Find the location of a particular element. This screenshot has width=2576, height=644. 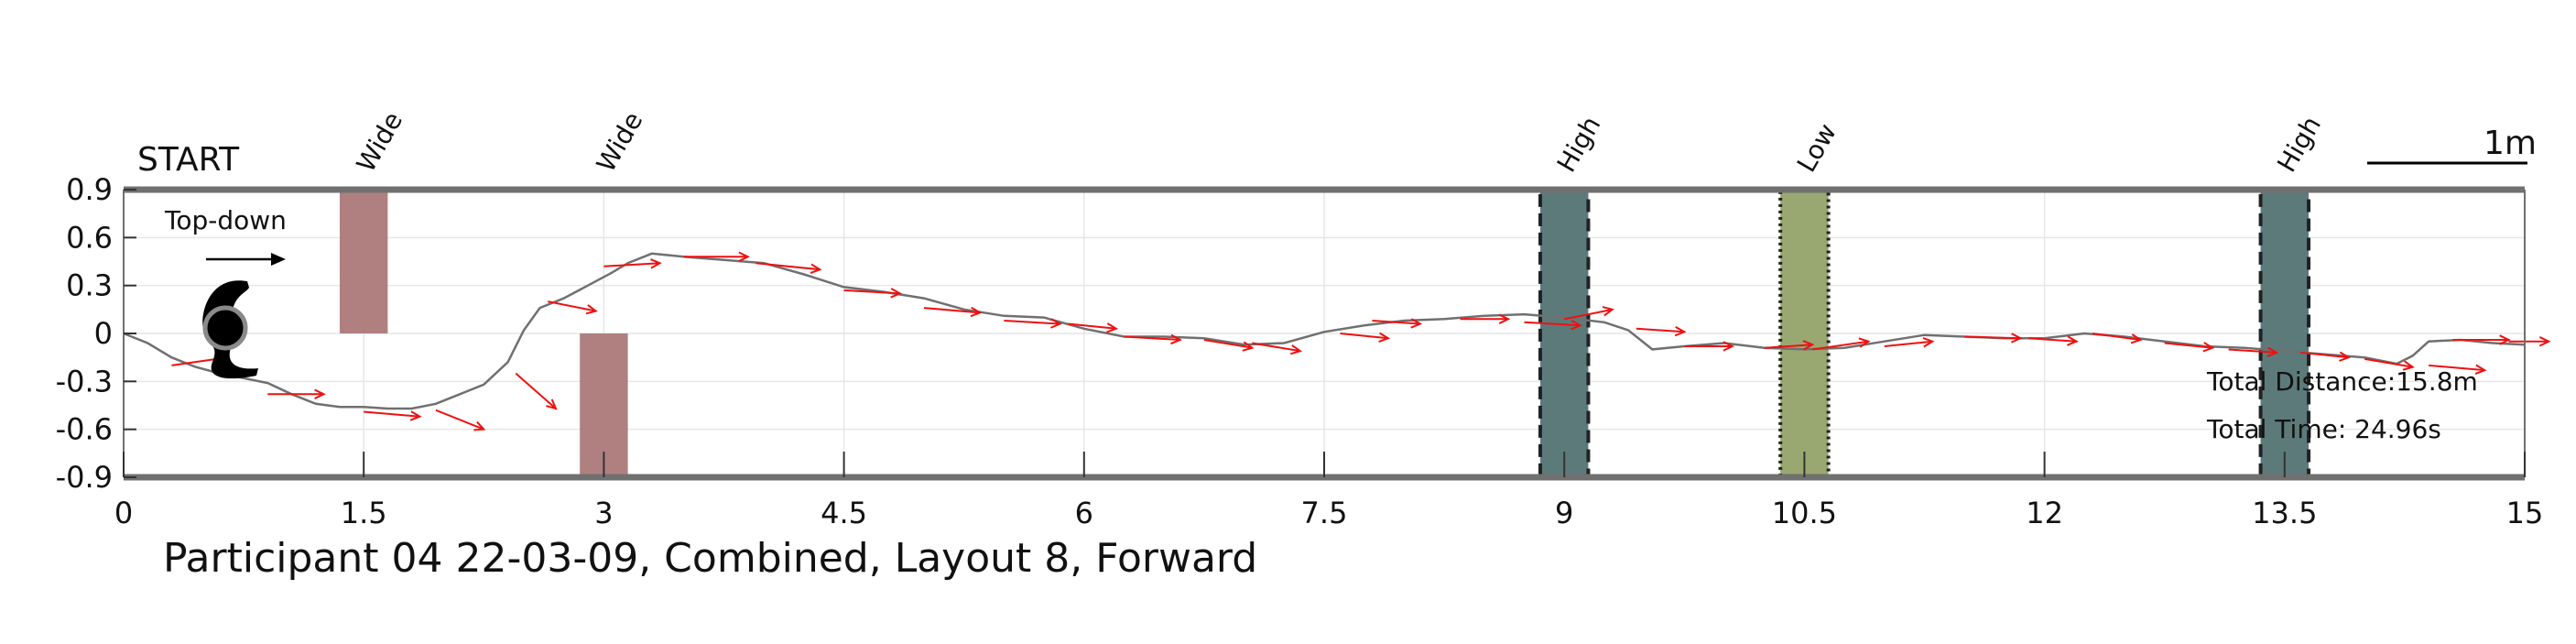

total-time-label: Total Time: 24.96s is located at coordinates (2323, 429).